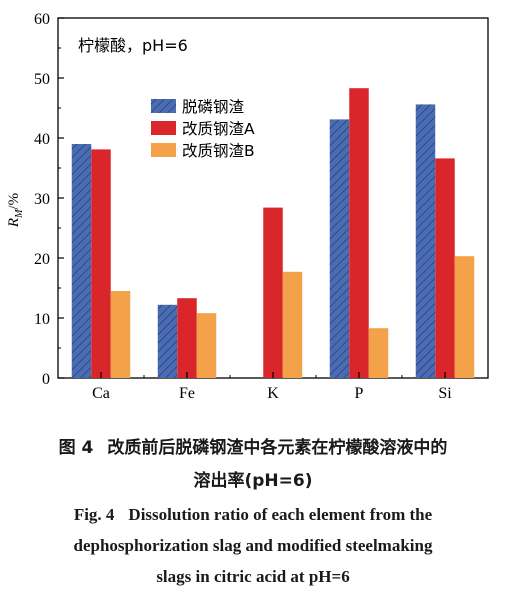 The image size is (506, 604). What do you see at coordinates (42, 319) in the screenshot?
I see `y-tick-label: 10` at bounding box center [42, 319].